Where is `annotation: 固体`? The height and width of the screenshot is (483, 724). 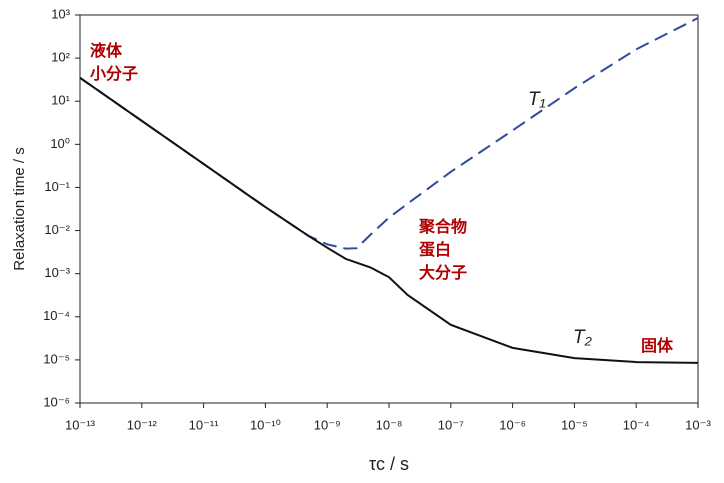
annotation: 固体 is located at coordinates (657, 345).